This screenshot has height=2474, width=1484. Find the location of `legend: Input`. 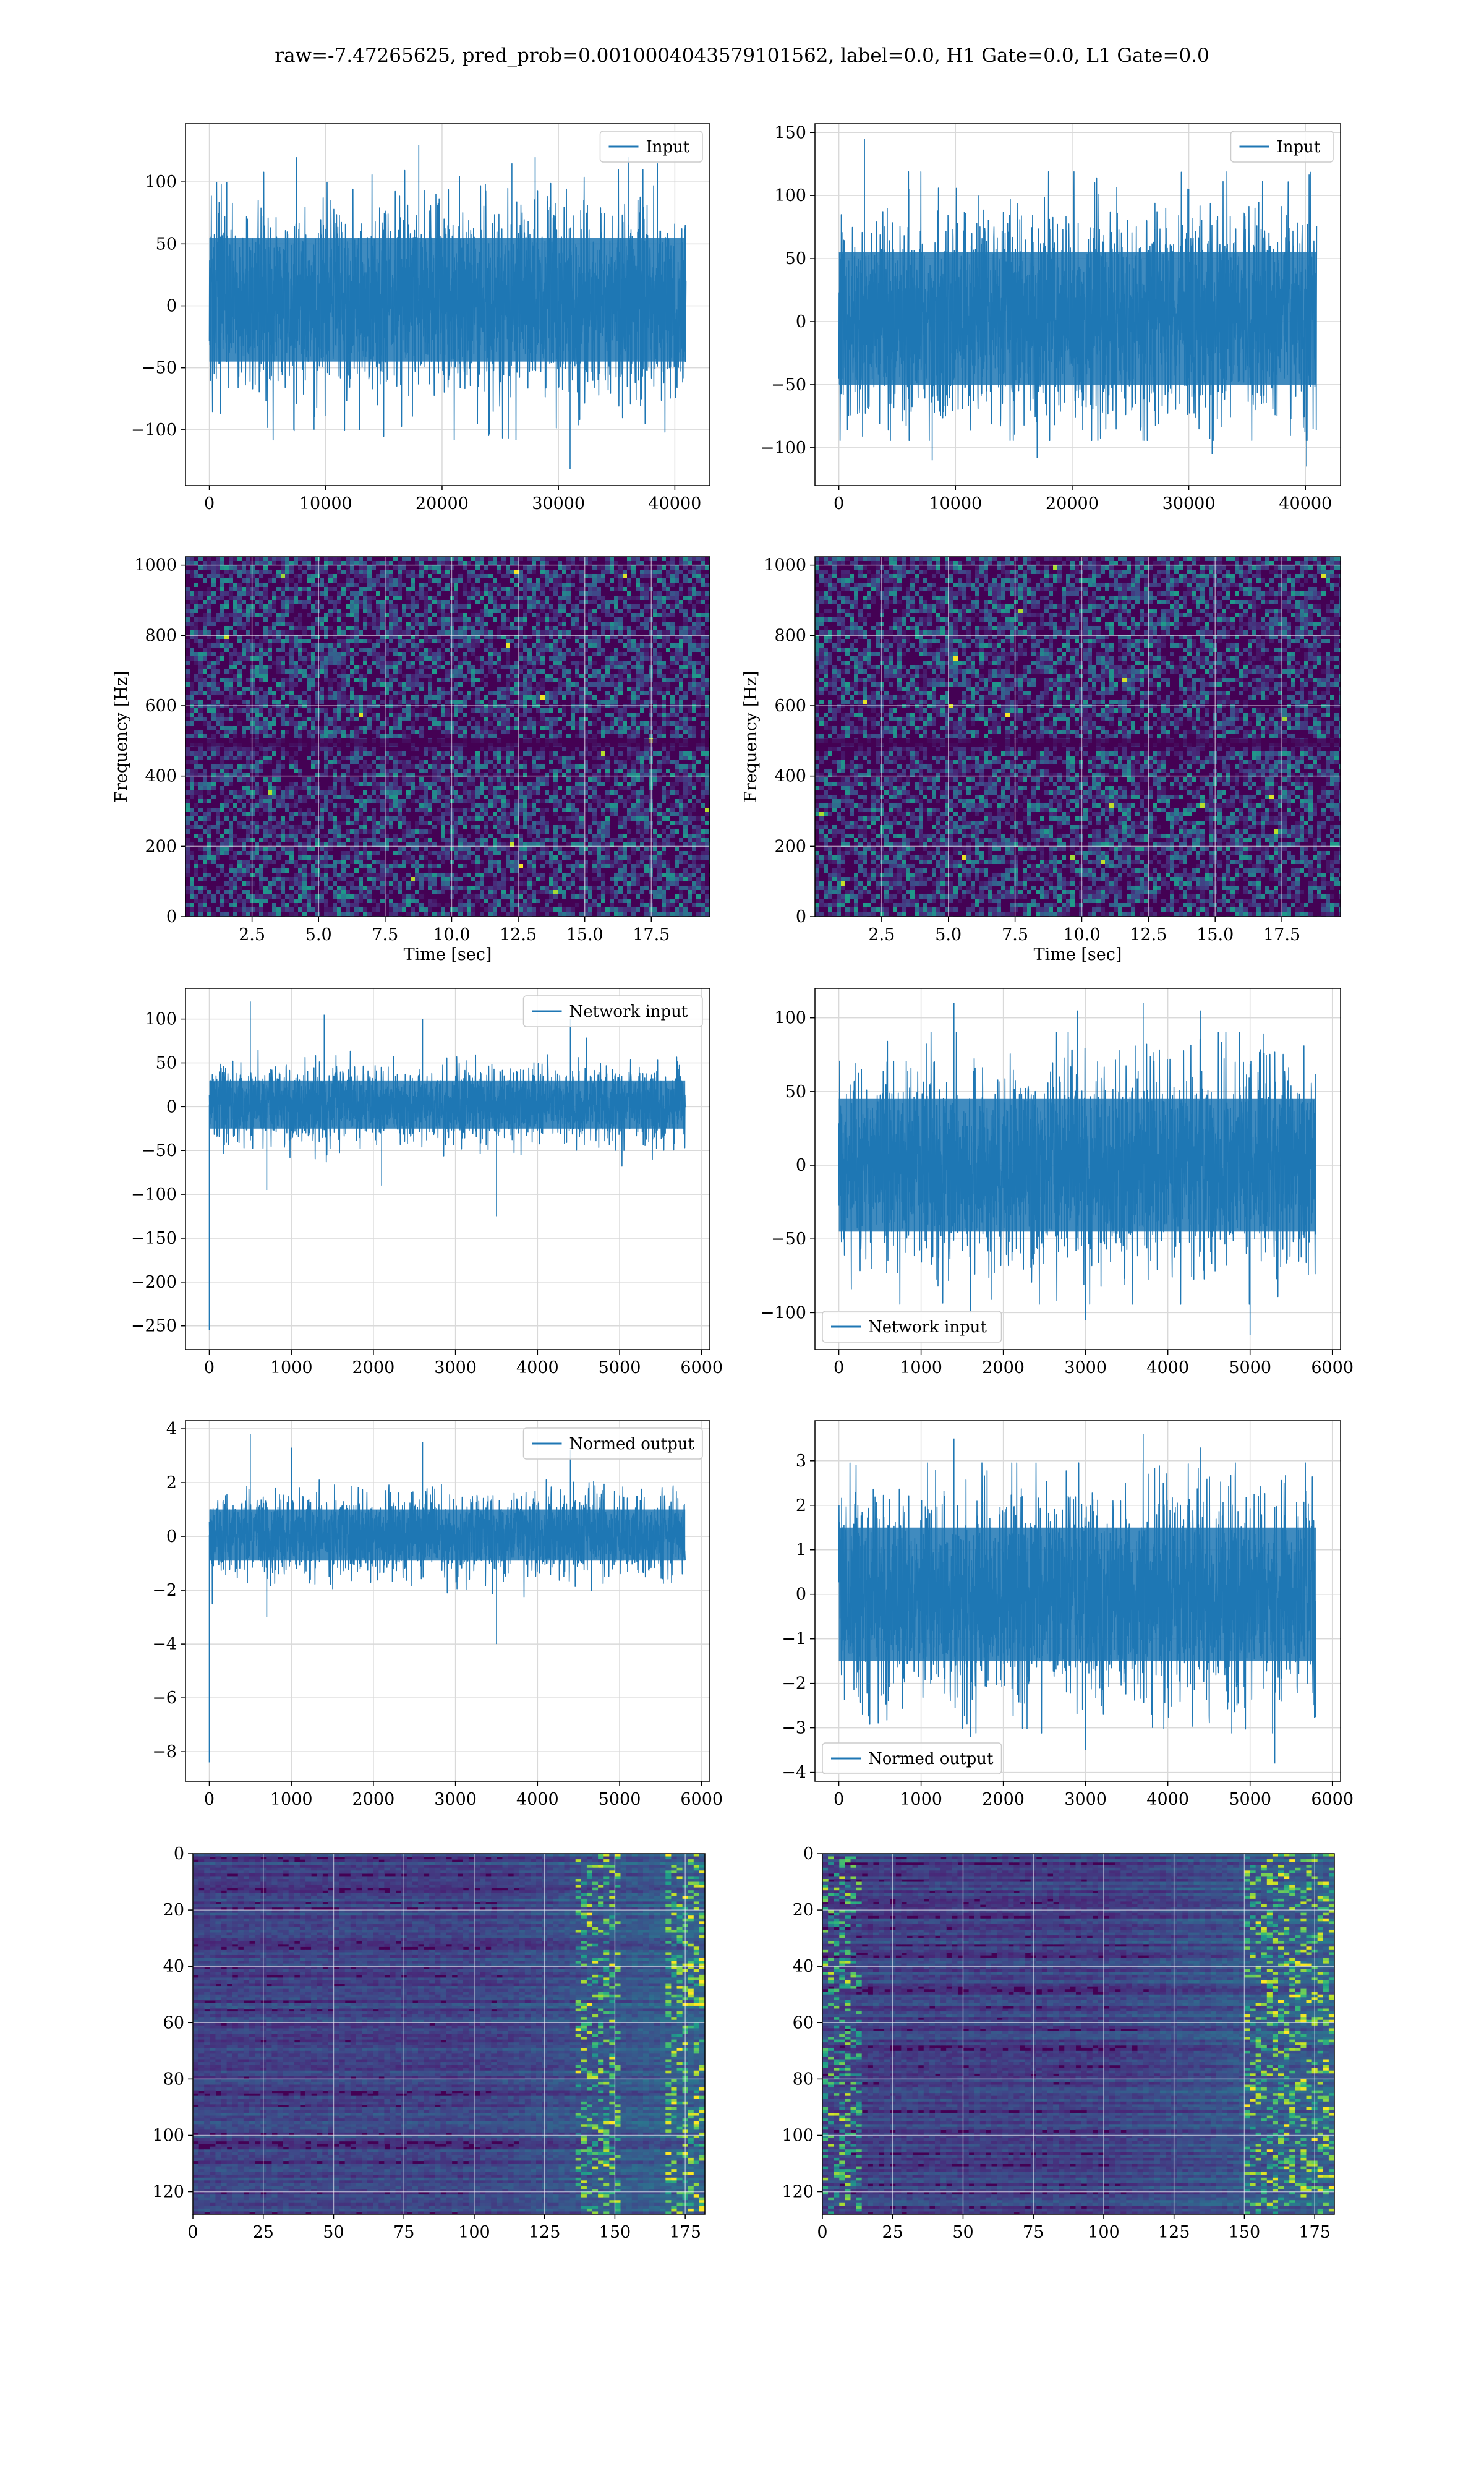

legend: Input is located at coordinates (1282, 147).